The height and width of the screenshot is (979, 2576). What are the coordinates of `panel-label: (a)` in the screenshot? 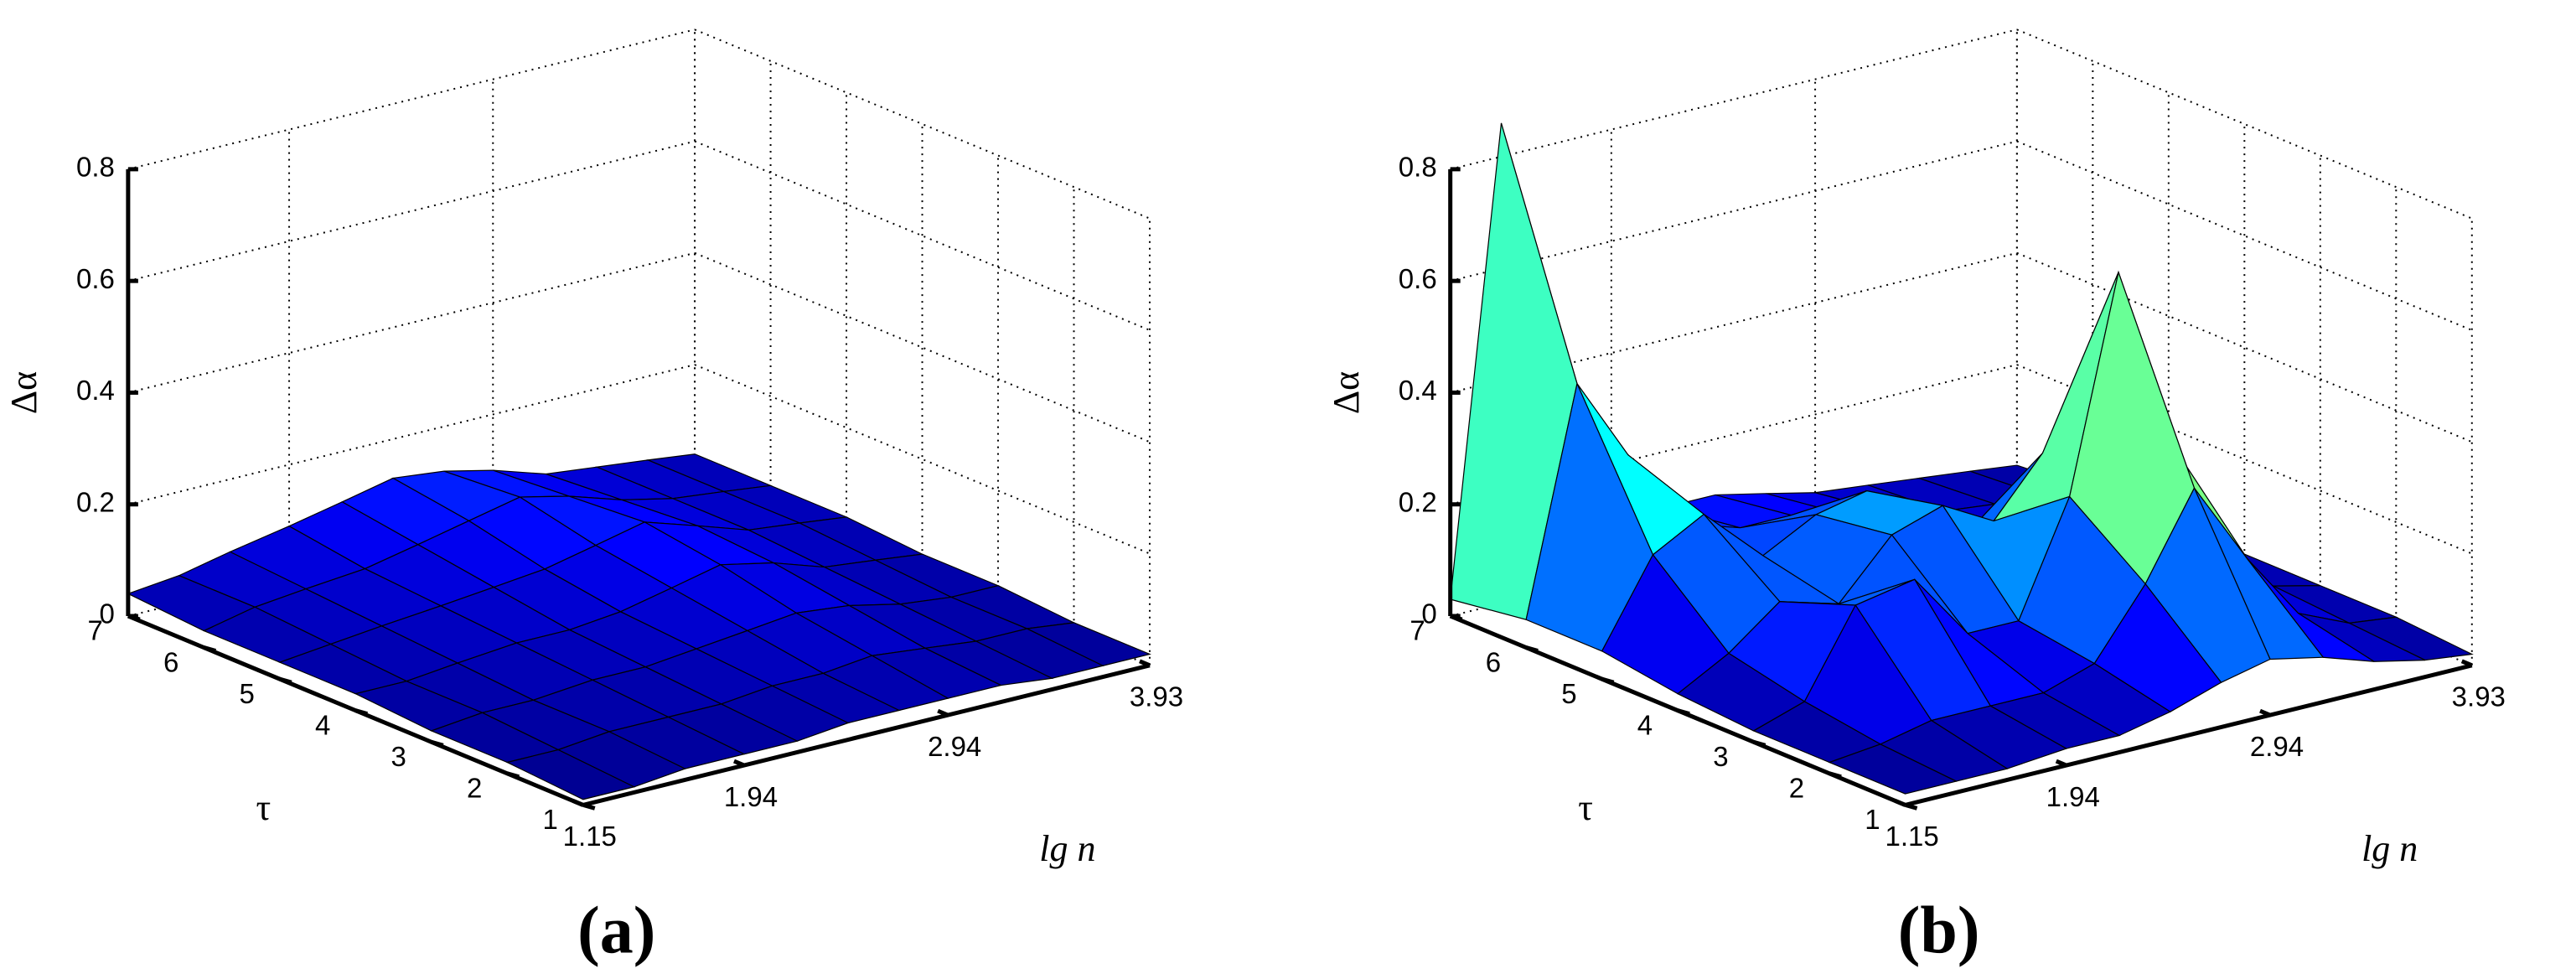 It's located at (616, 931).